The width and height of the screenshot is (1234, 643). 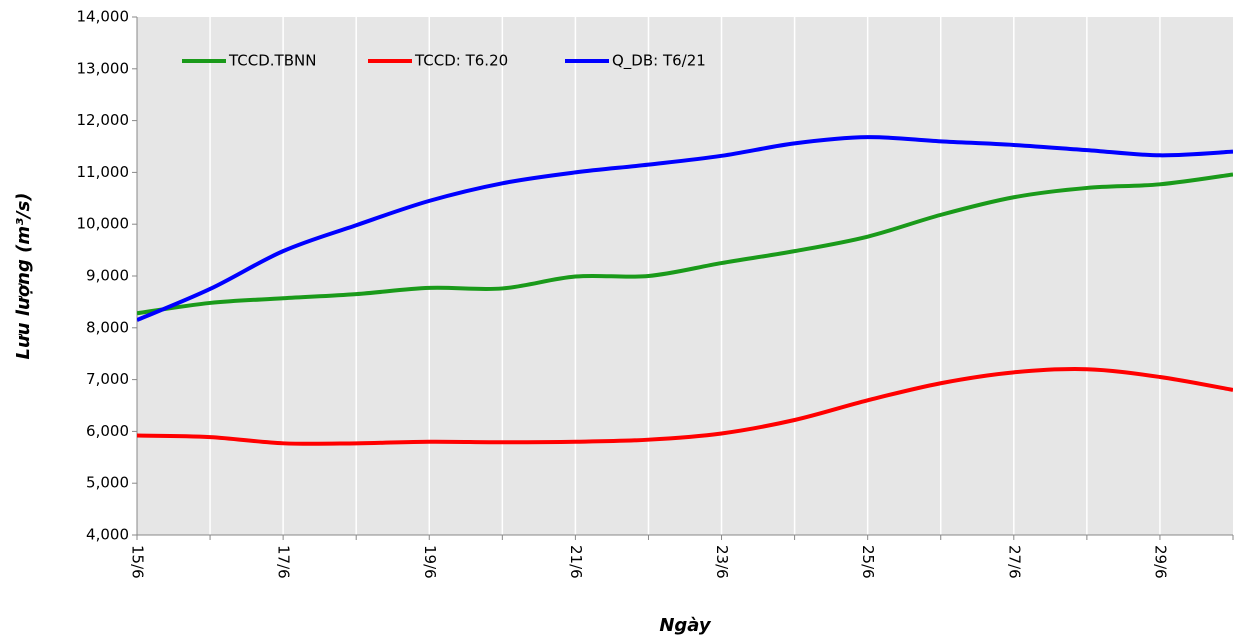 I want to click on x-tick-label: 15/6, so click(x=138, y=562).